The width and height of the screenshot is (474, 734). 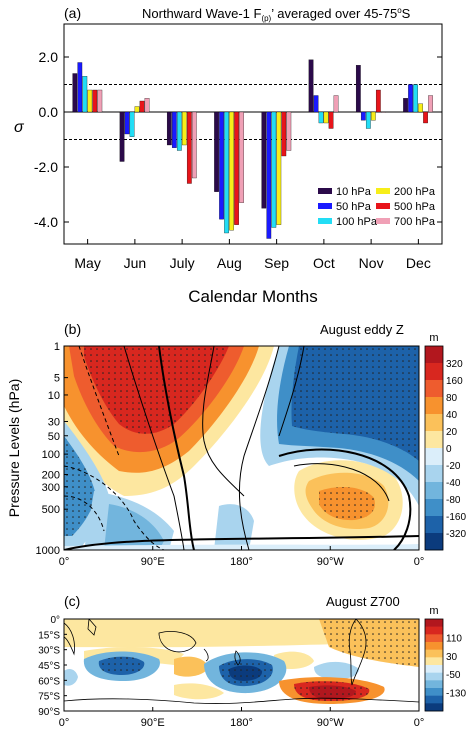 What do you see at coordinates (373, 116) in the screenshot?
I see `bar-Nov-200hPa` at bounding box center [373, 116].